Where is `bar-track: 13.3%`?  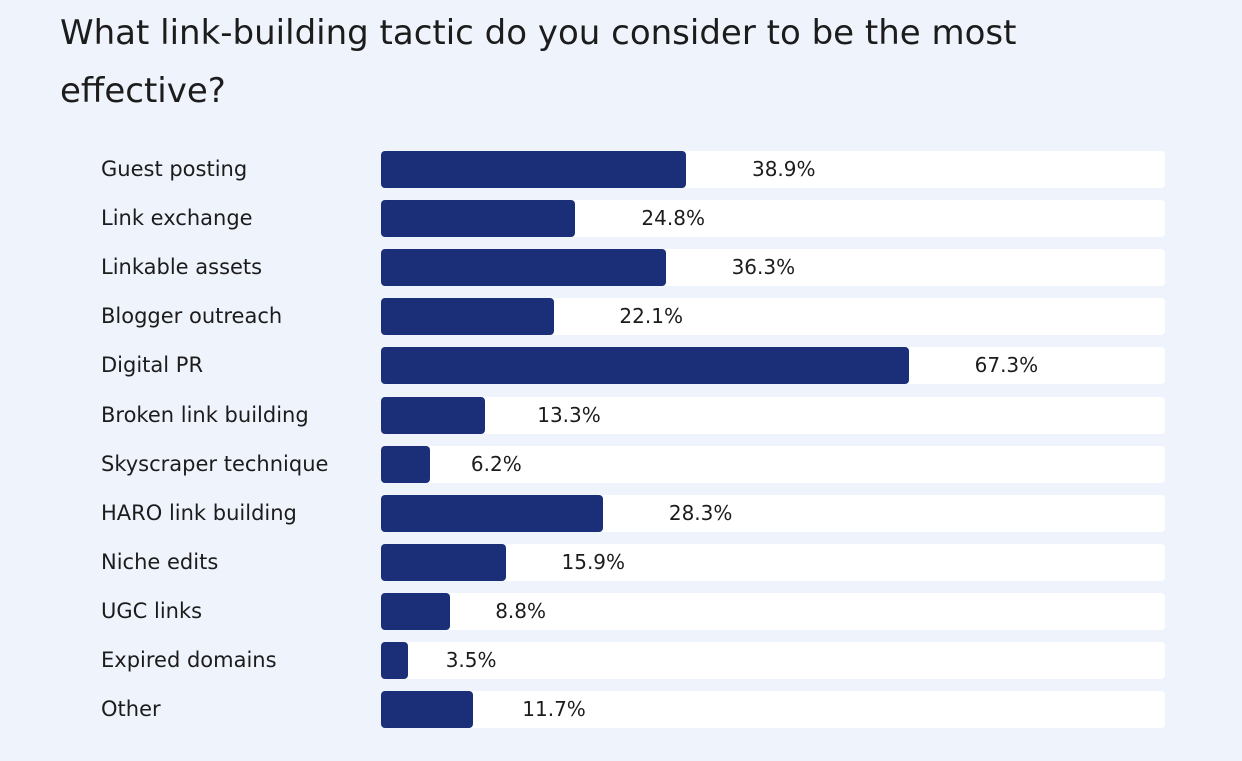
bar-track: 13.3% is located at coordinates (773, 415).